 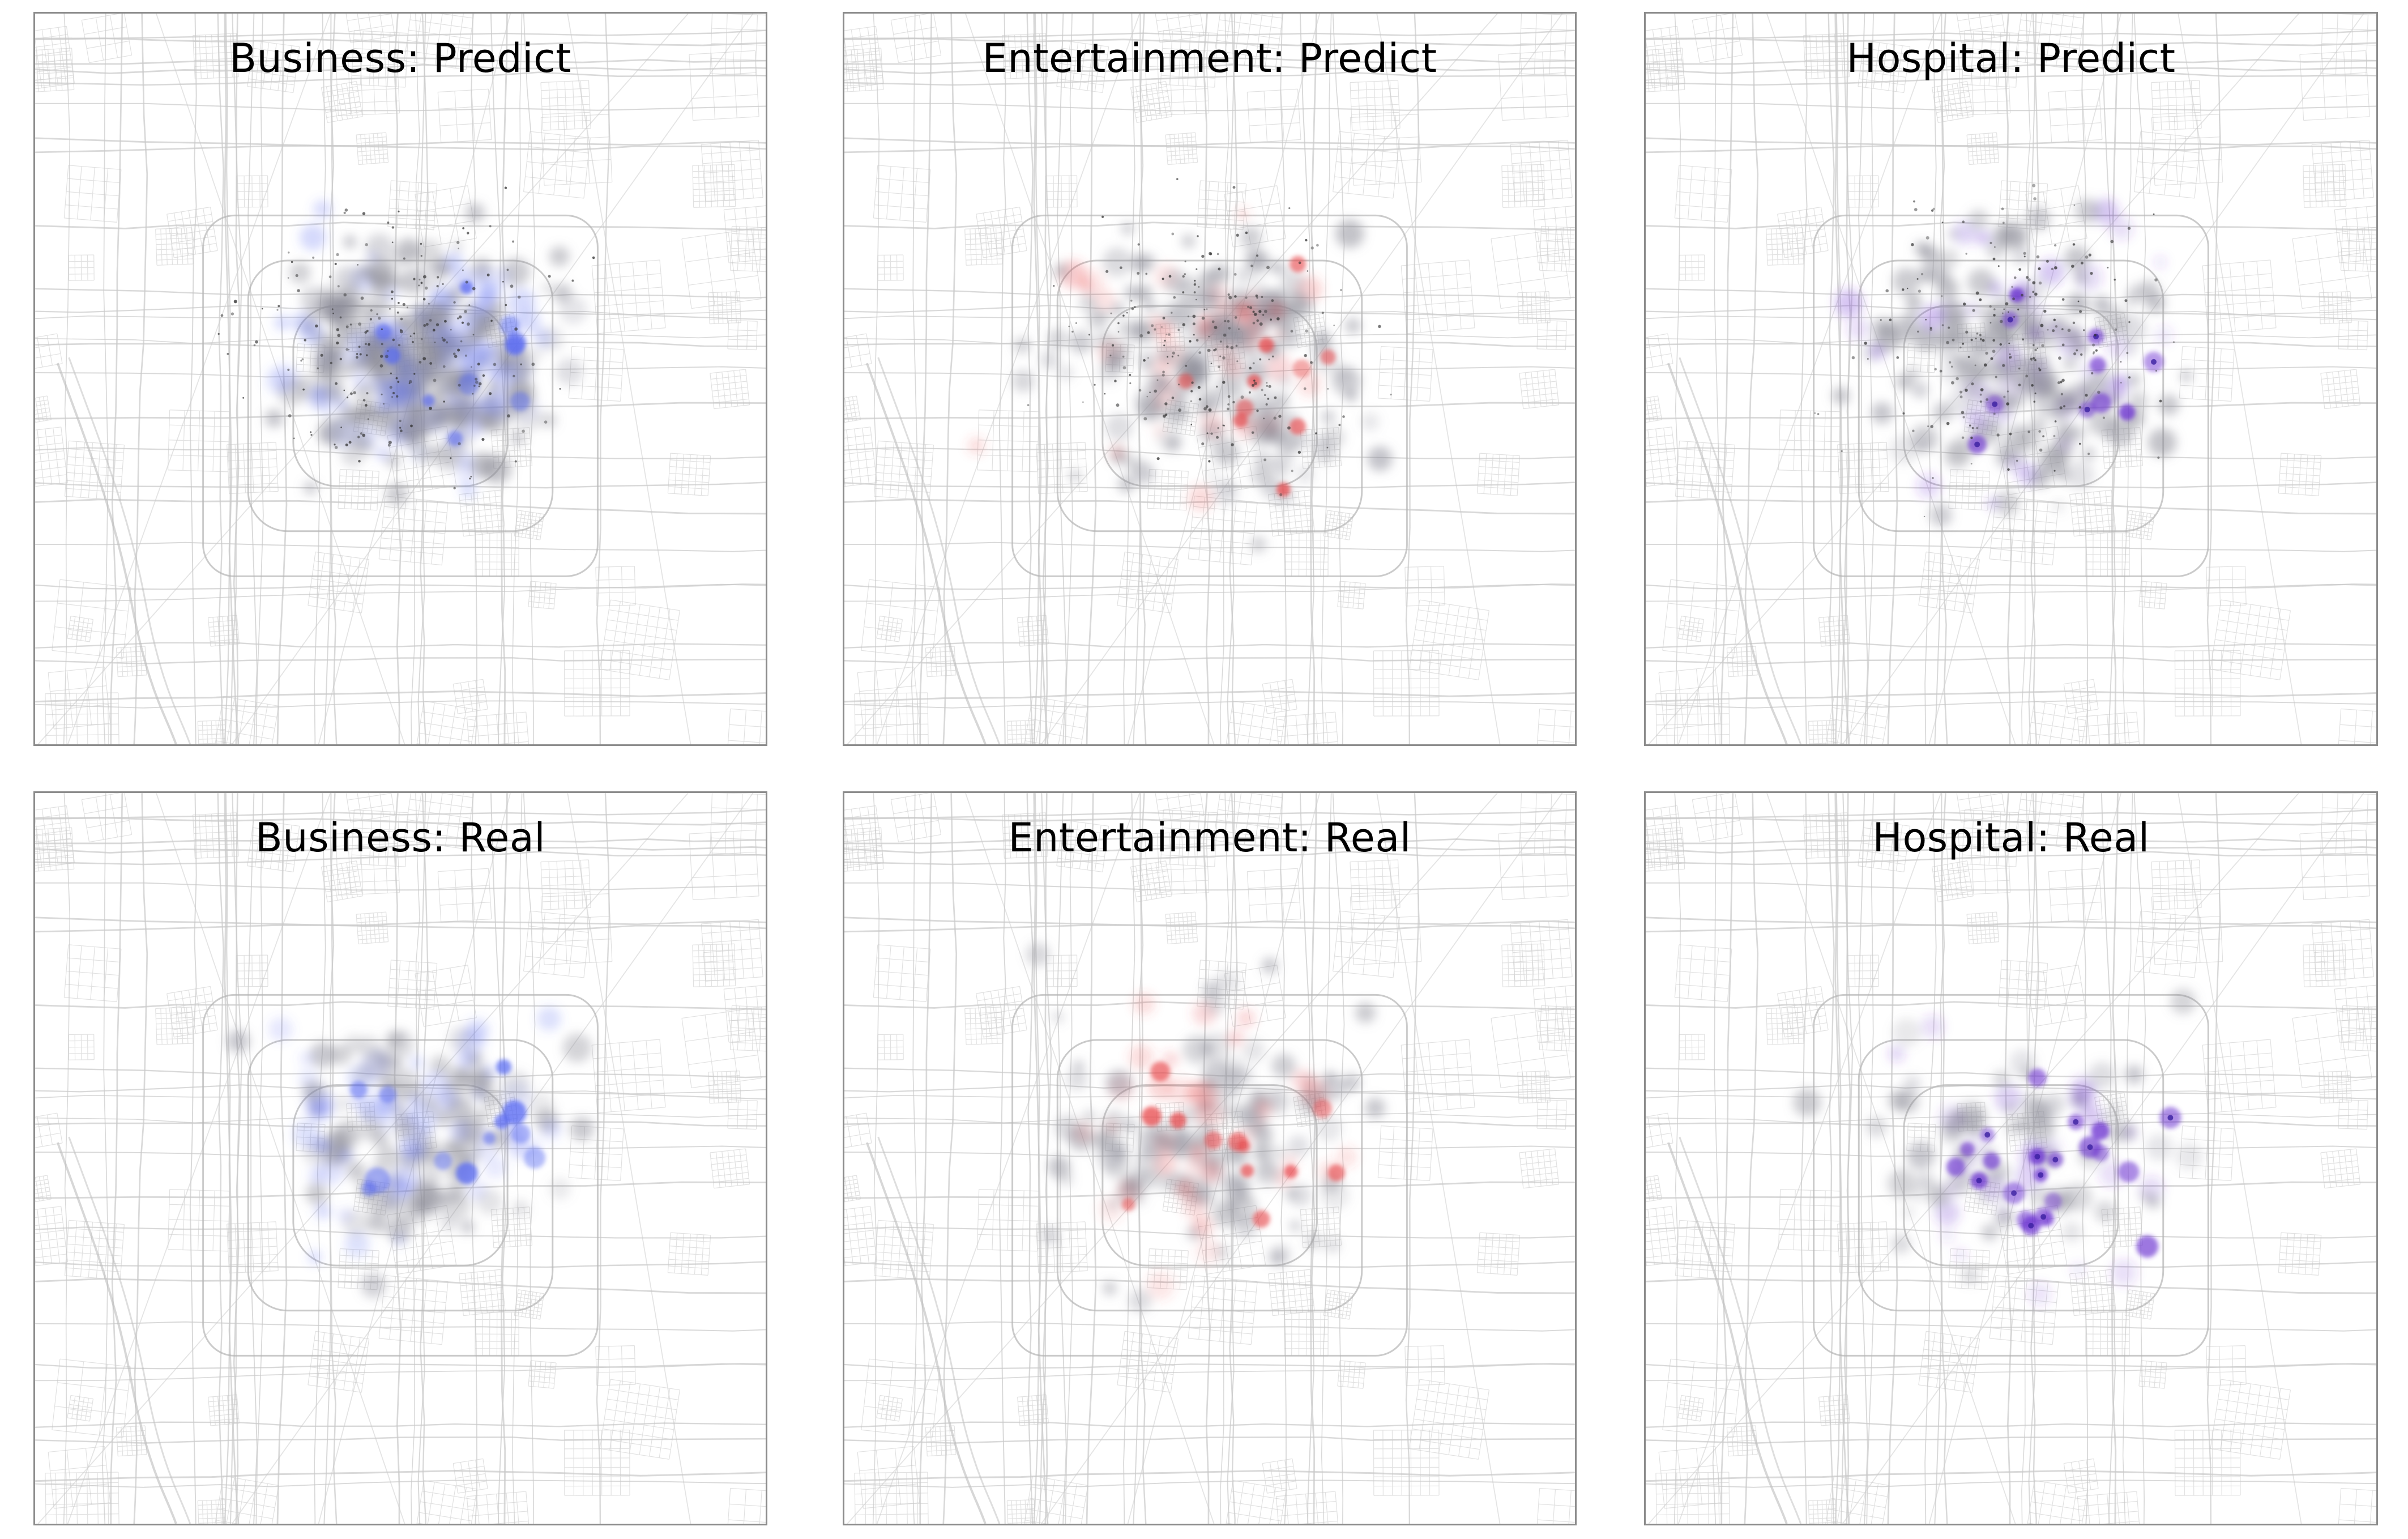 I want to click on map-panel-entertainment-predict: Entertainment: Predict, so click(x=1210, y=379).